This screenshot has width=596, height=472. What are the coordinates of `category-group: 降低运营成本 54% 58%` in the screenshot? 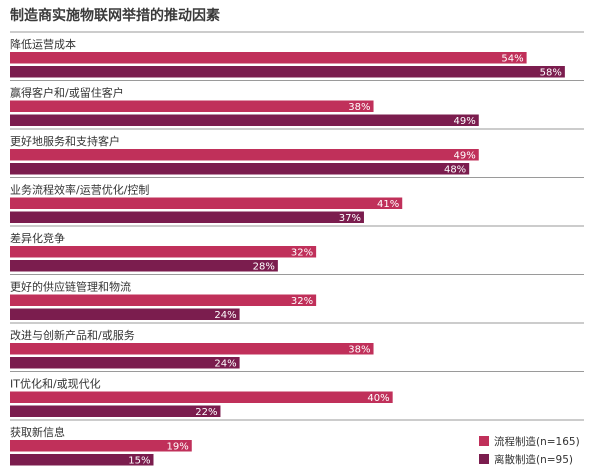 It's located at (297, 55).